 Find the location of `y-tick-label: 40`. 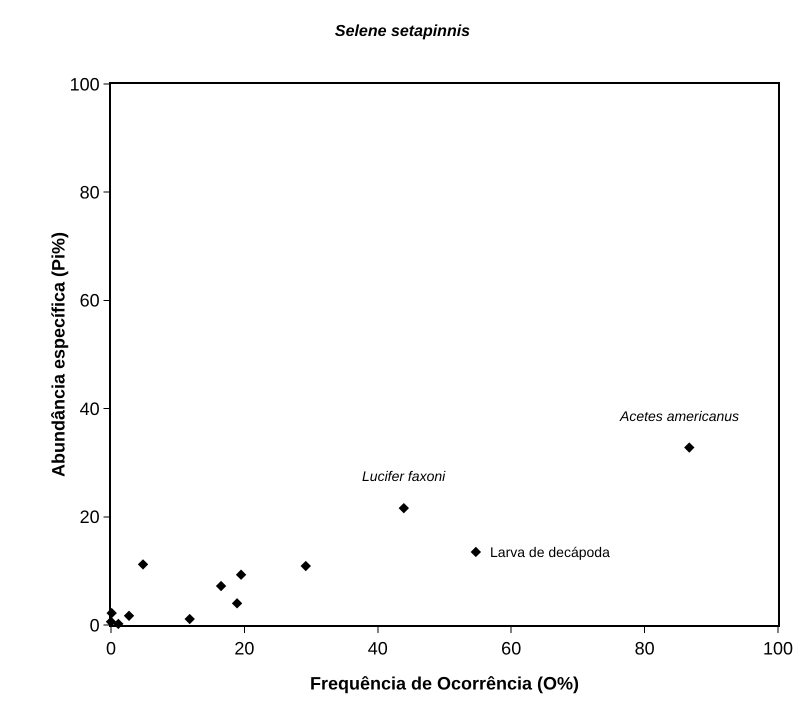

y-tick-label: 40 is located at coordinates (90, 408).